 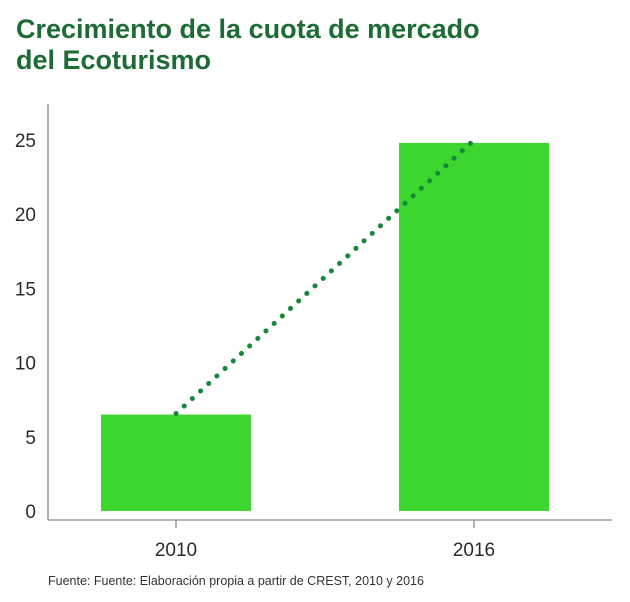 What do you see at coordinates (30, 438) in the screenshot?
I see `y-tick-label-1: 5` at bounding box center [30, 438].